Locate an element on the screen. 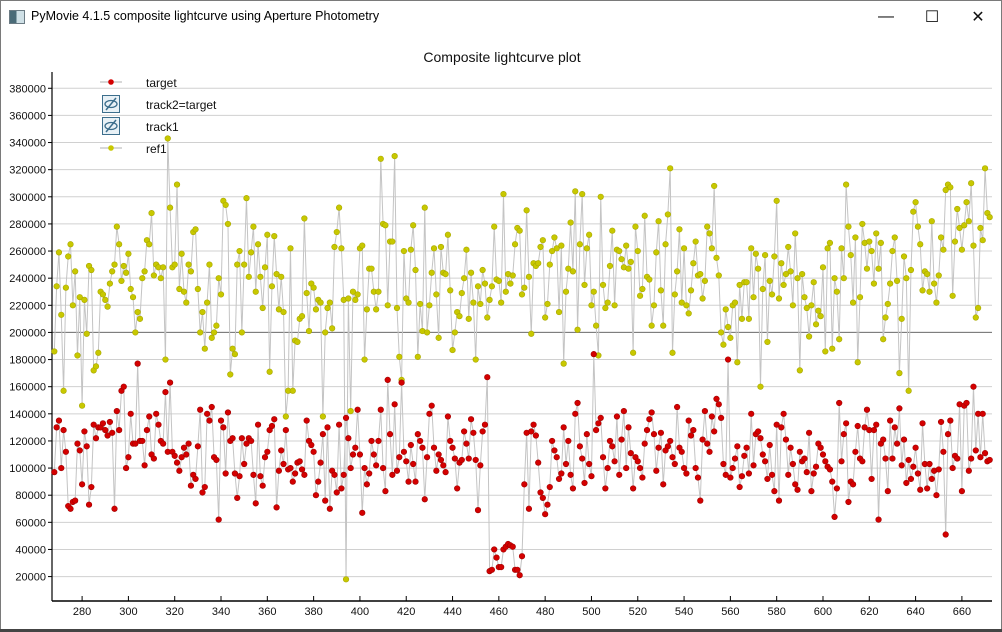 This screenshot has height=632, width=1002. x-tick-label: 380 is located at coordinates (313, 612).